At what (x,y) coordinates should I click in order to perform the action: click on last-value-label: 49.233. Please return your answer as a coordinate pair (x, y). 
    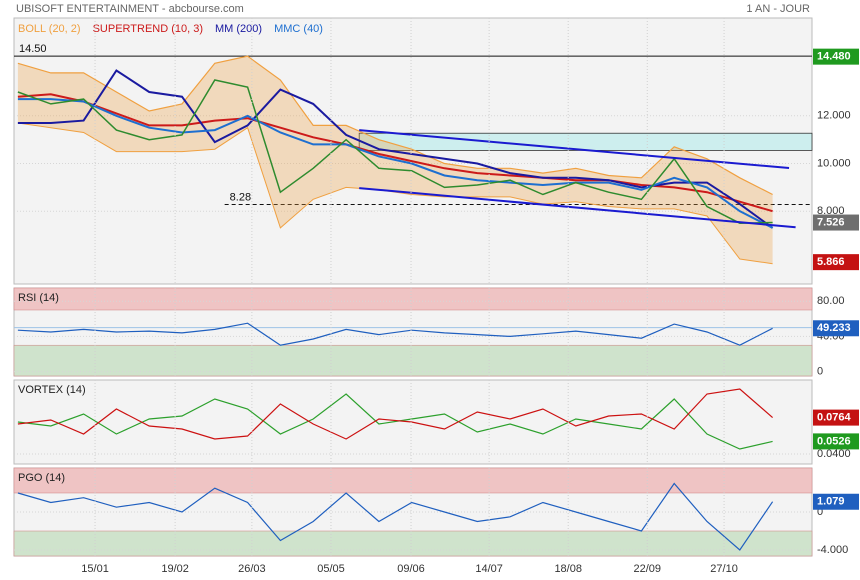
    Looking at the image, I should click on (834, 328).